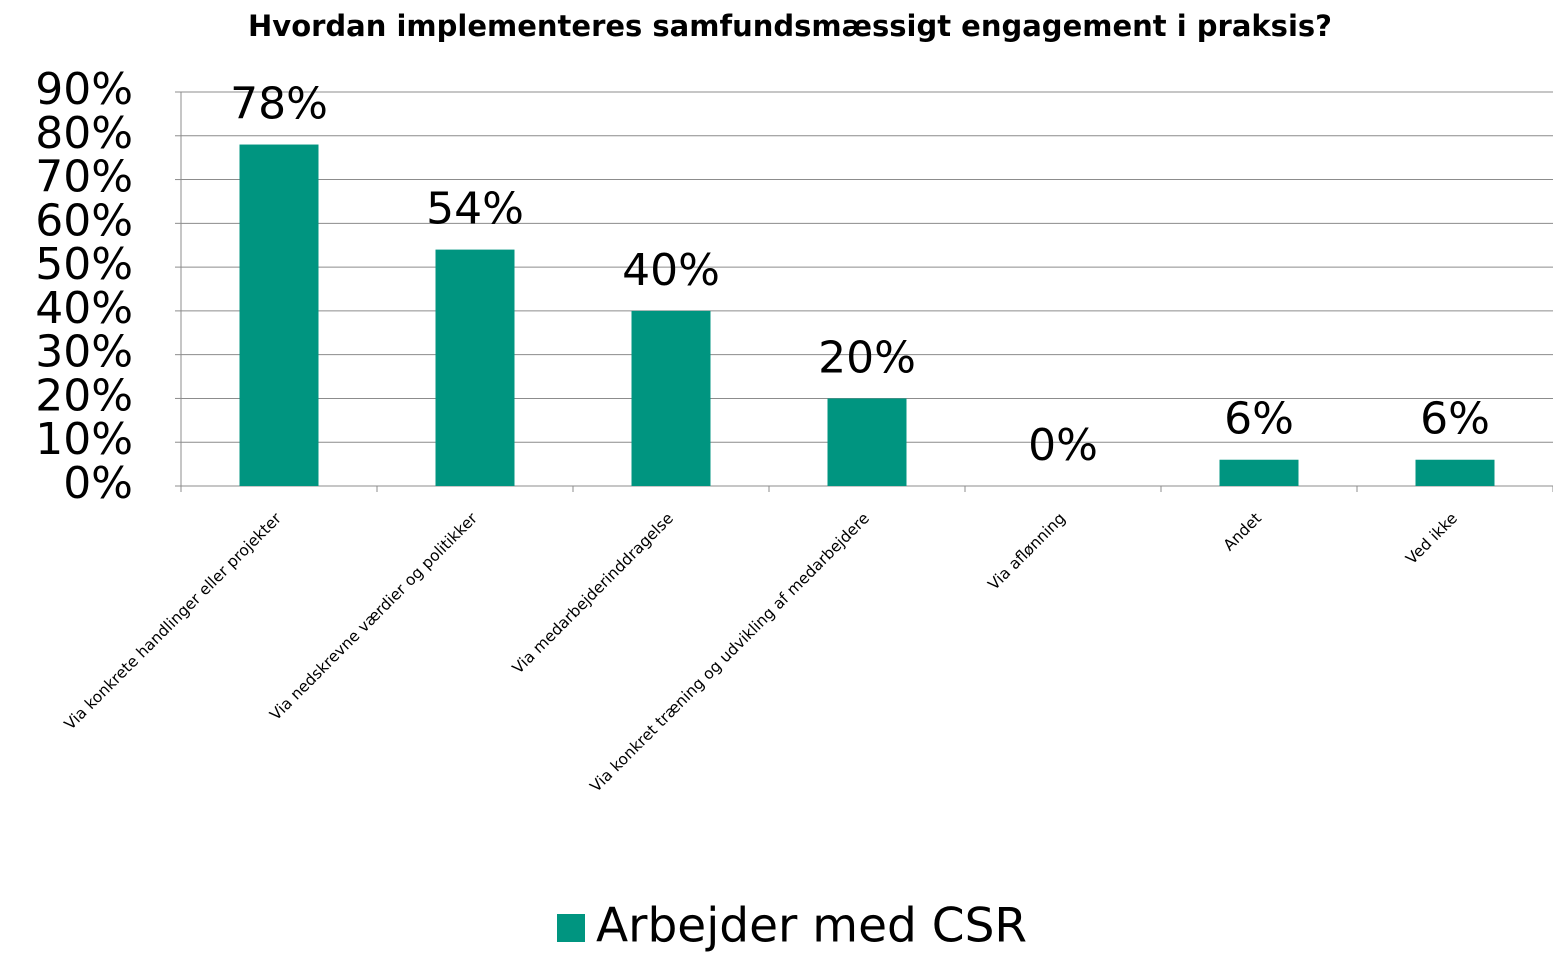 The width and height of the screenshot is (1553, 953). I want to click on y-tick-label: 40%, so click(84, 308).